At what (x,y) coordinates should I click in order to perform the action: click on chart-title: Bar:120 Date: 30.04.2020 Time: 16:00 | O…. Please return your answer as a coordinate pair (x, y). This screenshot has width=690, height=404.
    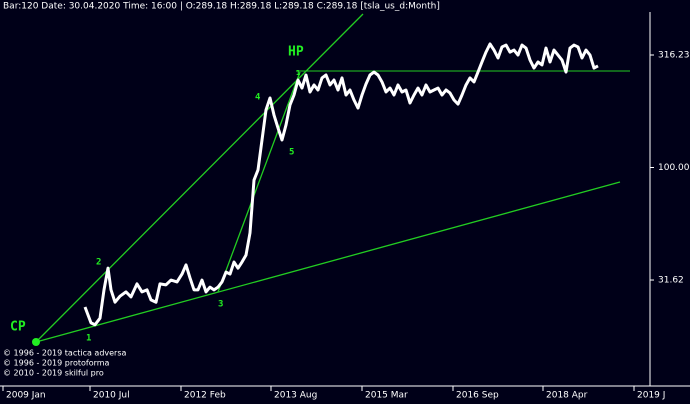
    Looking at the image, I should click on (221, 7).